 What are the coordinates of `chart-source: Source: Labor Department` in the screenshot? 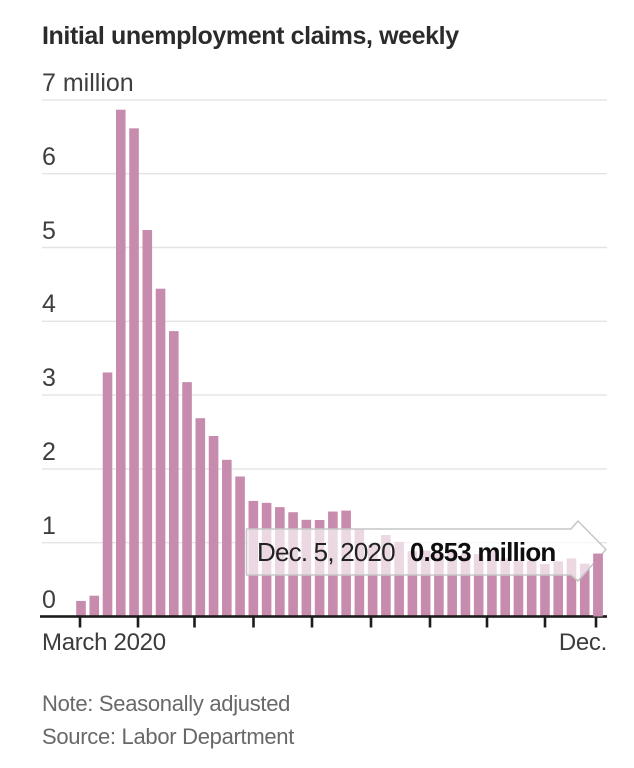 It's located at (168, 736).